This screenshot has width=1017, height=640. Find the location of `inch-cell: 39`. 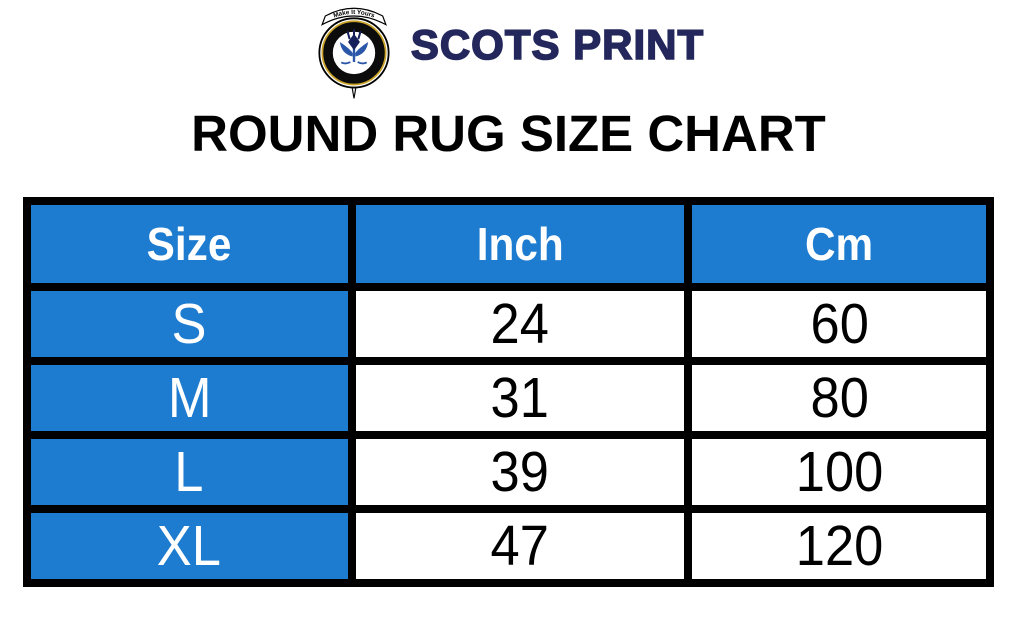

inch-cell: 39 is located at coordinates (520, 471).